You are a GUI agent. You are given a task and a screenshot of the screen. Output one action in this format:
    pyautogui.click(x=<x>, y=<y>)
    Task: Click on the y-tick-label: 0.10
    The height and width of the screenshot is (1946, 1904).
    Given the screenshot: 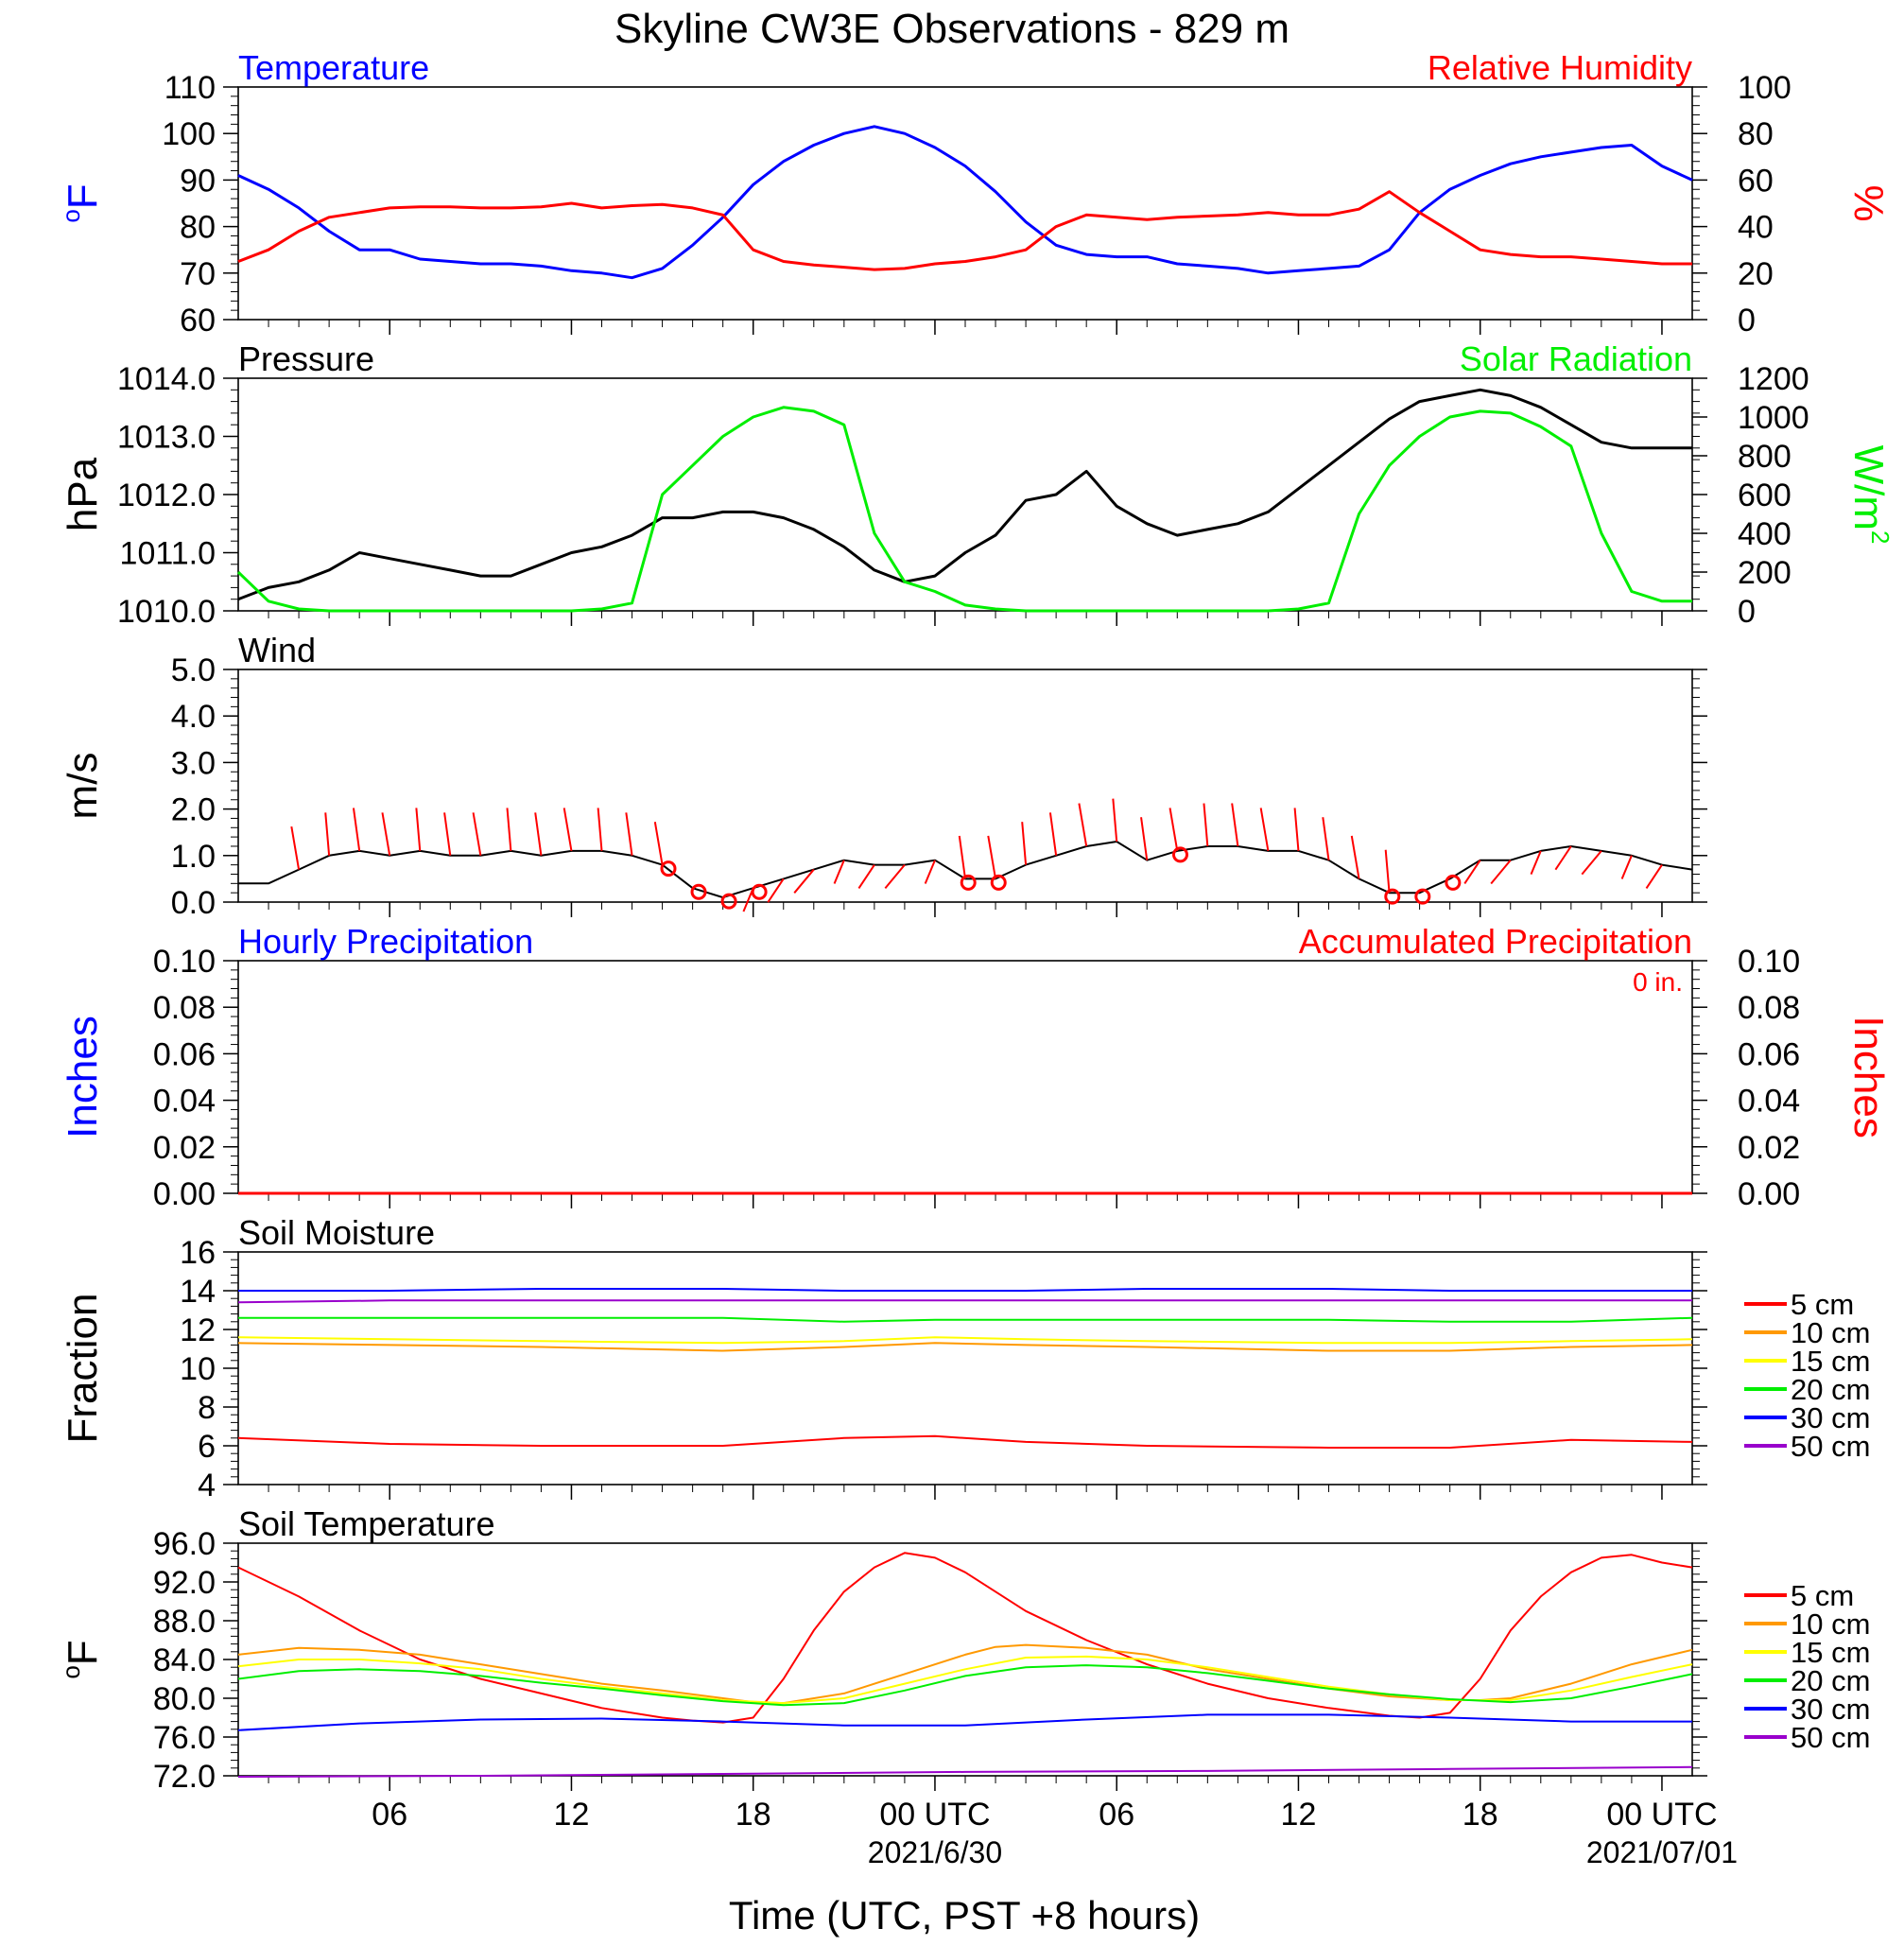 What is the action you would take?
    pyautogui.click(x=184, y=962)
    